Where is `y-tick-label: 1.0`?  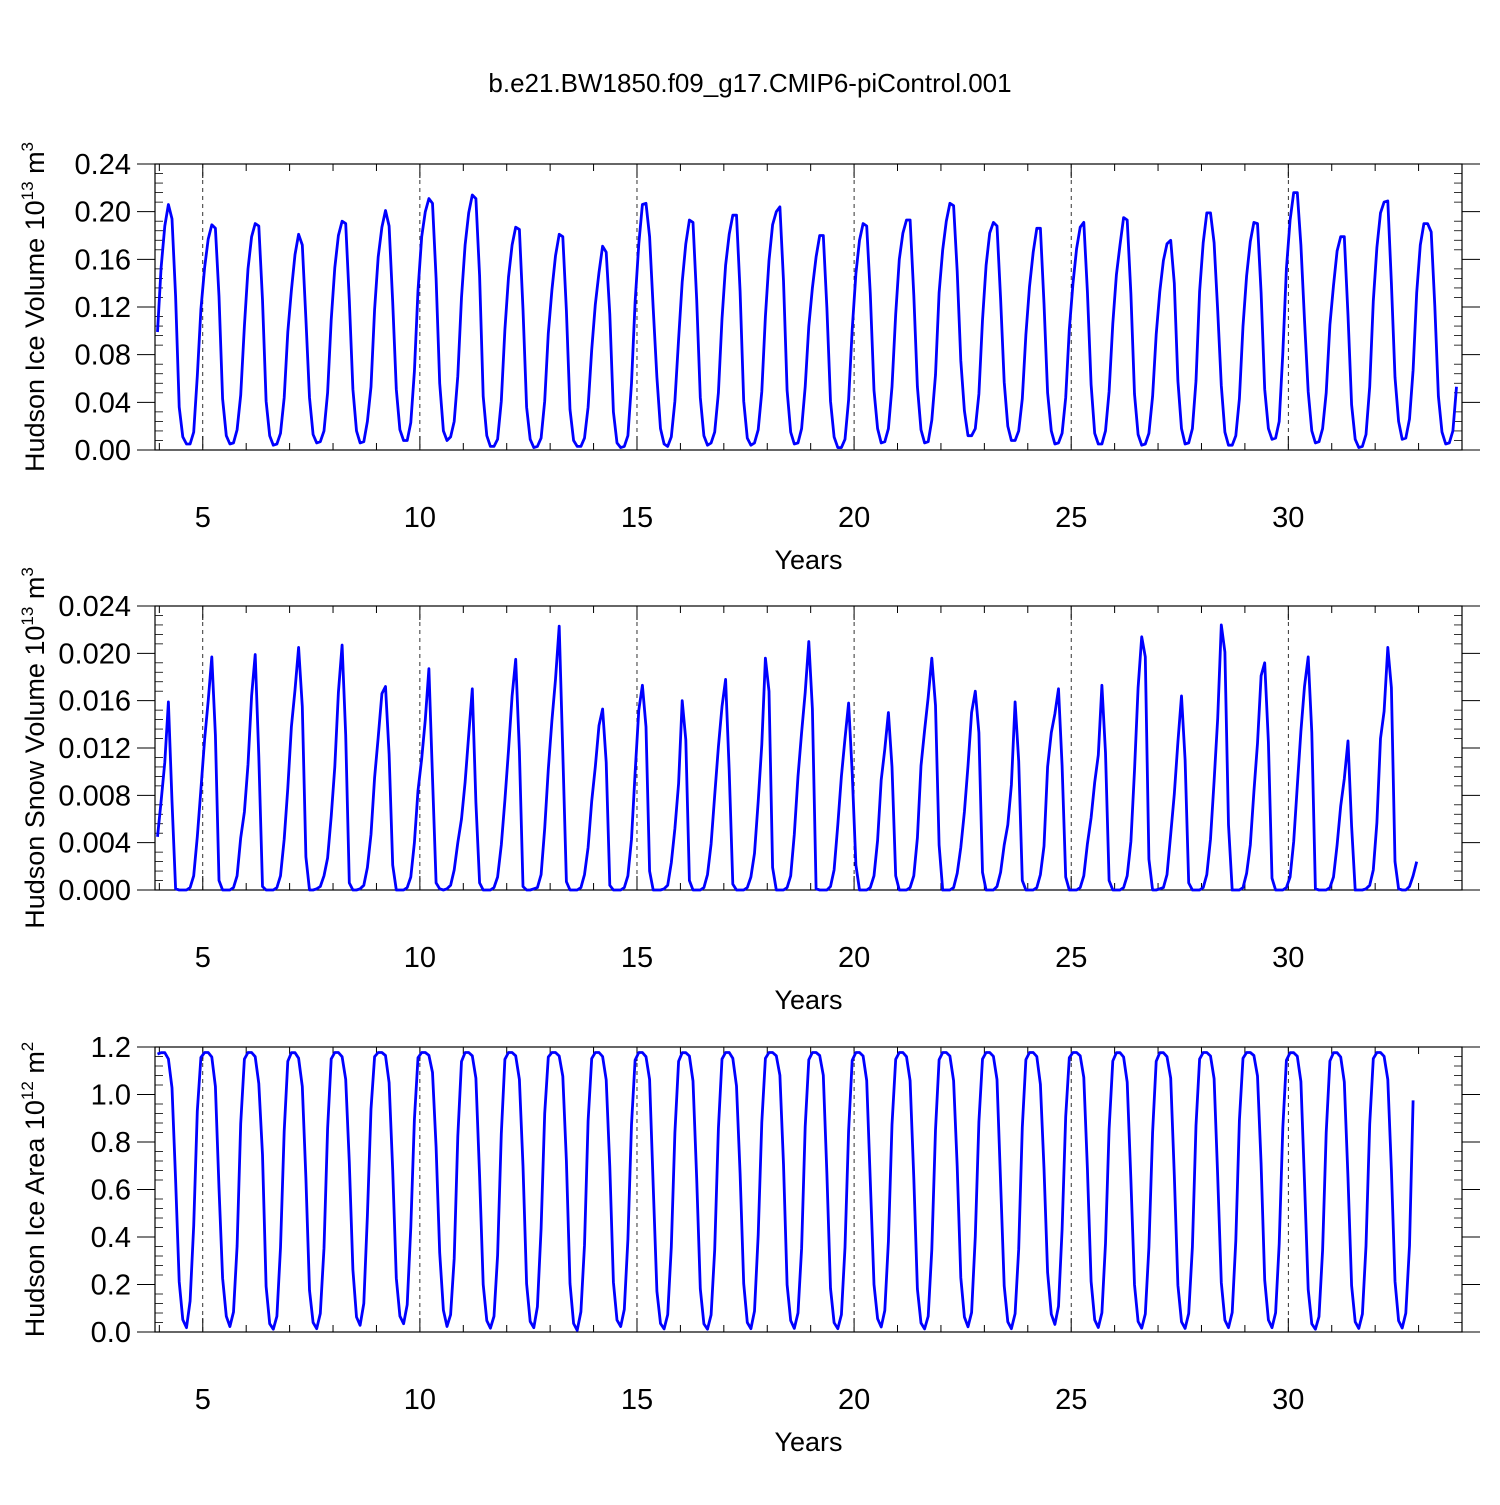
y-tick-label: 1.0 is located at coordinates (111, 1096).